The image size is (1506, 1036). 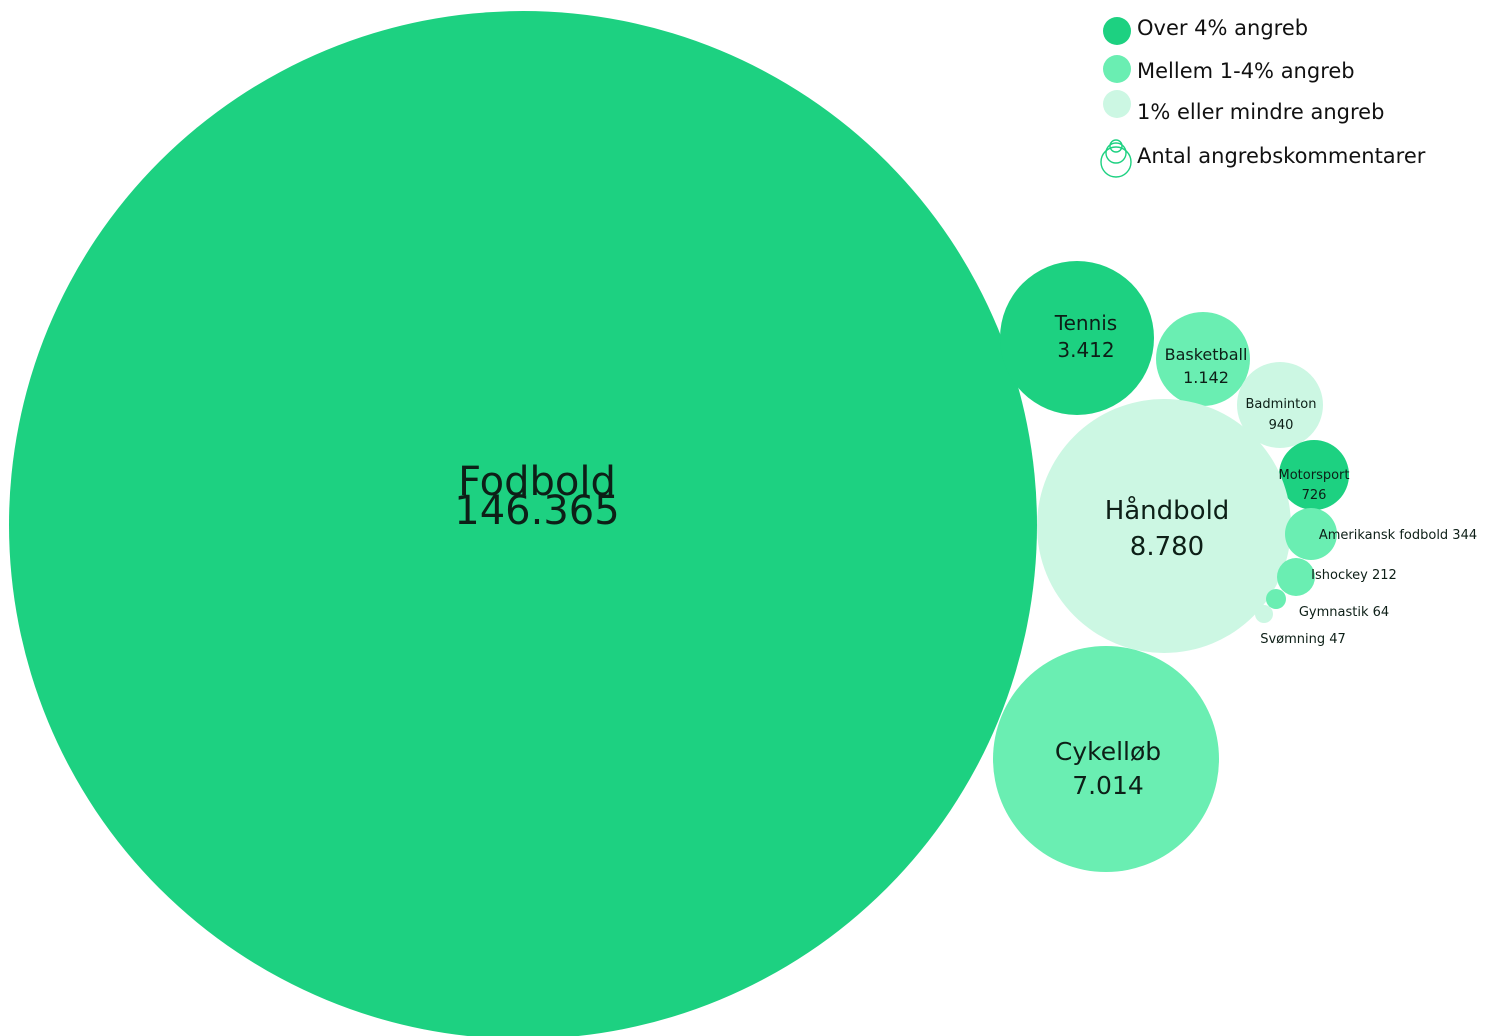 What do you see at coordinates (1117, 31) in the screenshot?
I see `legend-swatch-high` at bounding box center [1117, 31].